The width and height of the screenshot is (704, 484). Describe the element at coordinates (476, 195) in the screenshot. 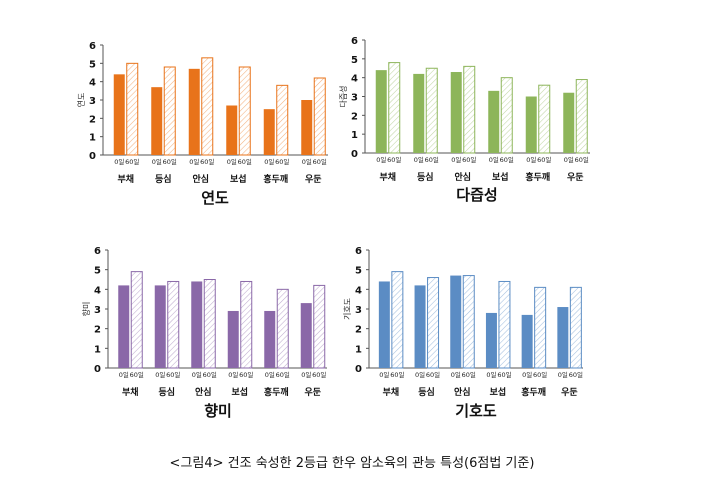

I see `chart-title: 다즙성` at that location.